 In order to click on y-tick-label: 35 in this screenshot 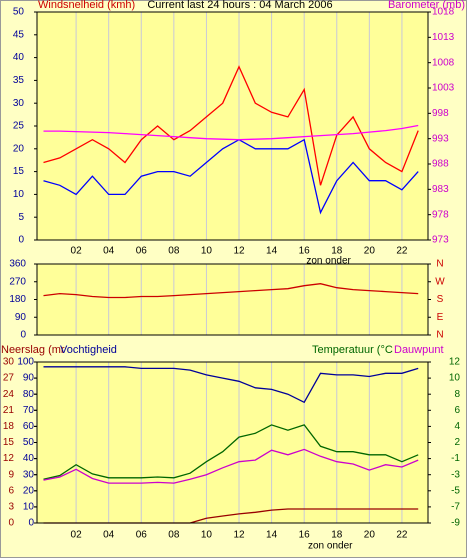, I will do `click(19, 80)`.